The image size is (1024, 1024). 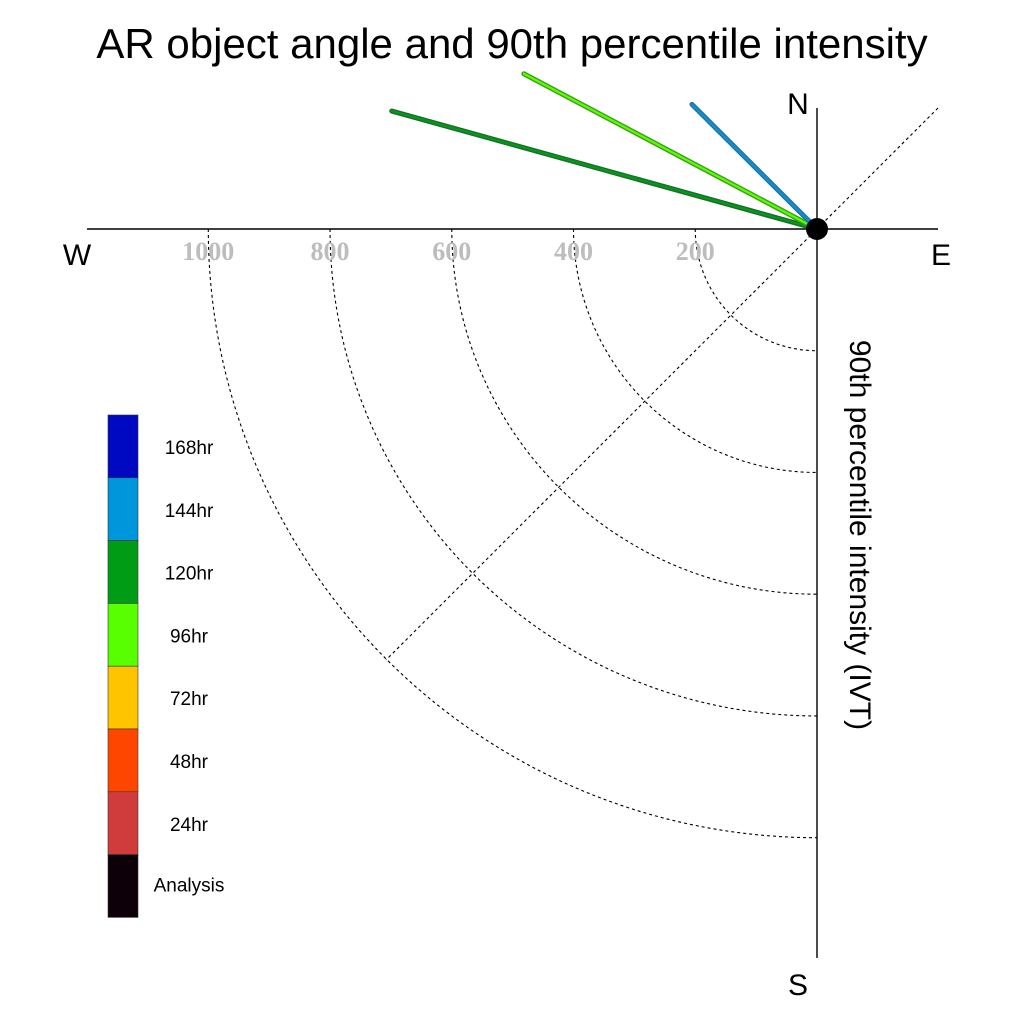 What do you see at coordinates (189, 886) in the screenshot?
I see `legend-label: Analysis` at bounding box center [189, 886].